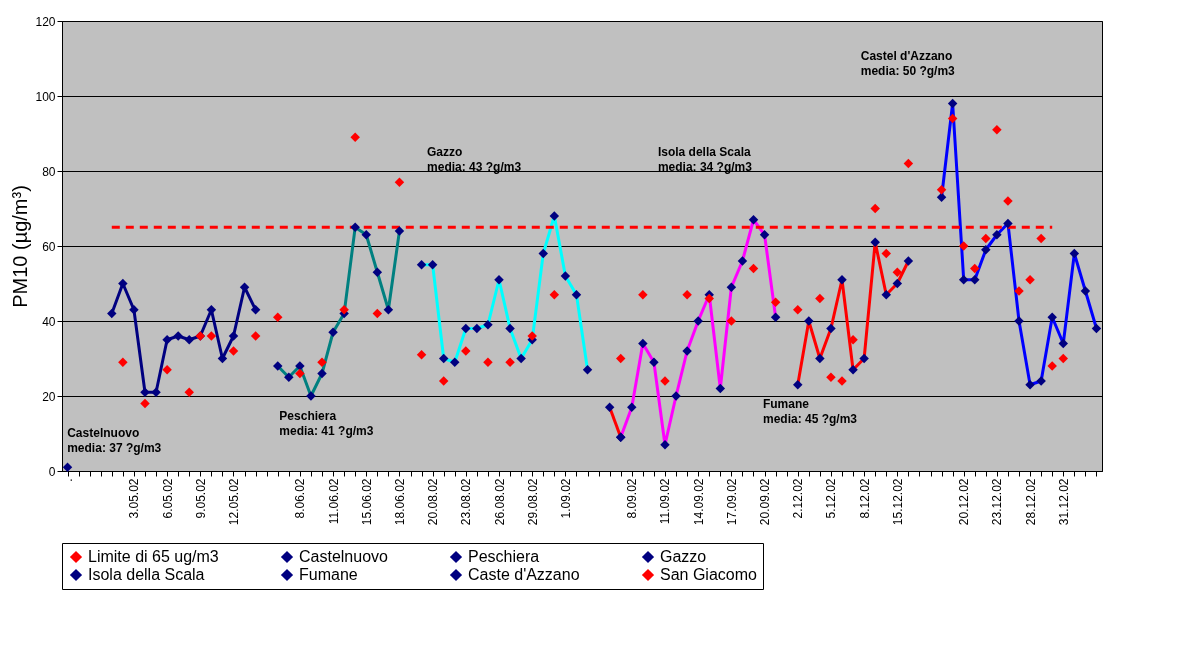  Describe the element at coordinates (167, 498) in the screenshot. I see `x-tick-label: 6.05.02` at that location.